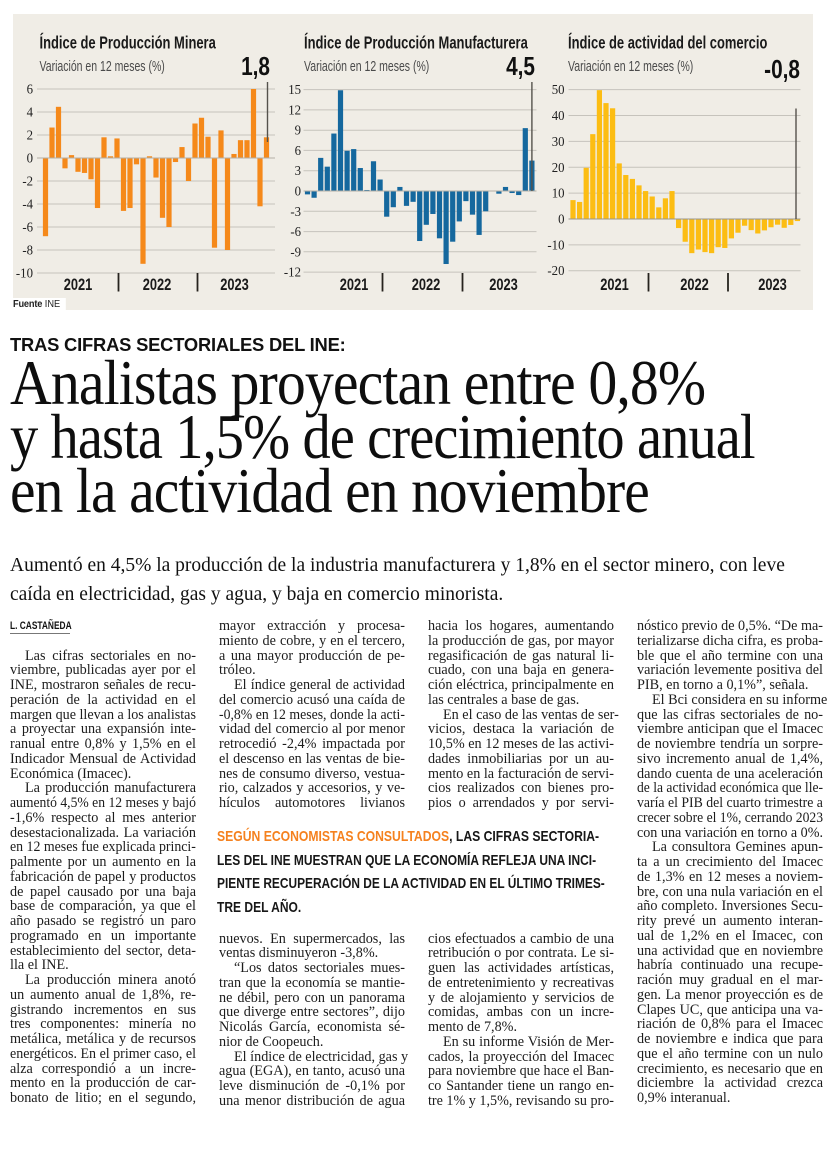 The image size is (833, 1154). What do you see at coordinates (128, 42) in the screenshot?
I see `svg-text: Índice de Producción Minera` at bounding box center [128, 42].